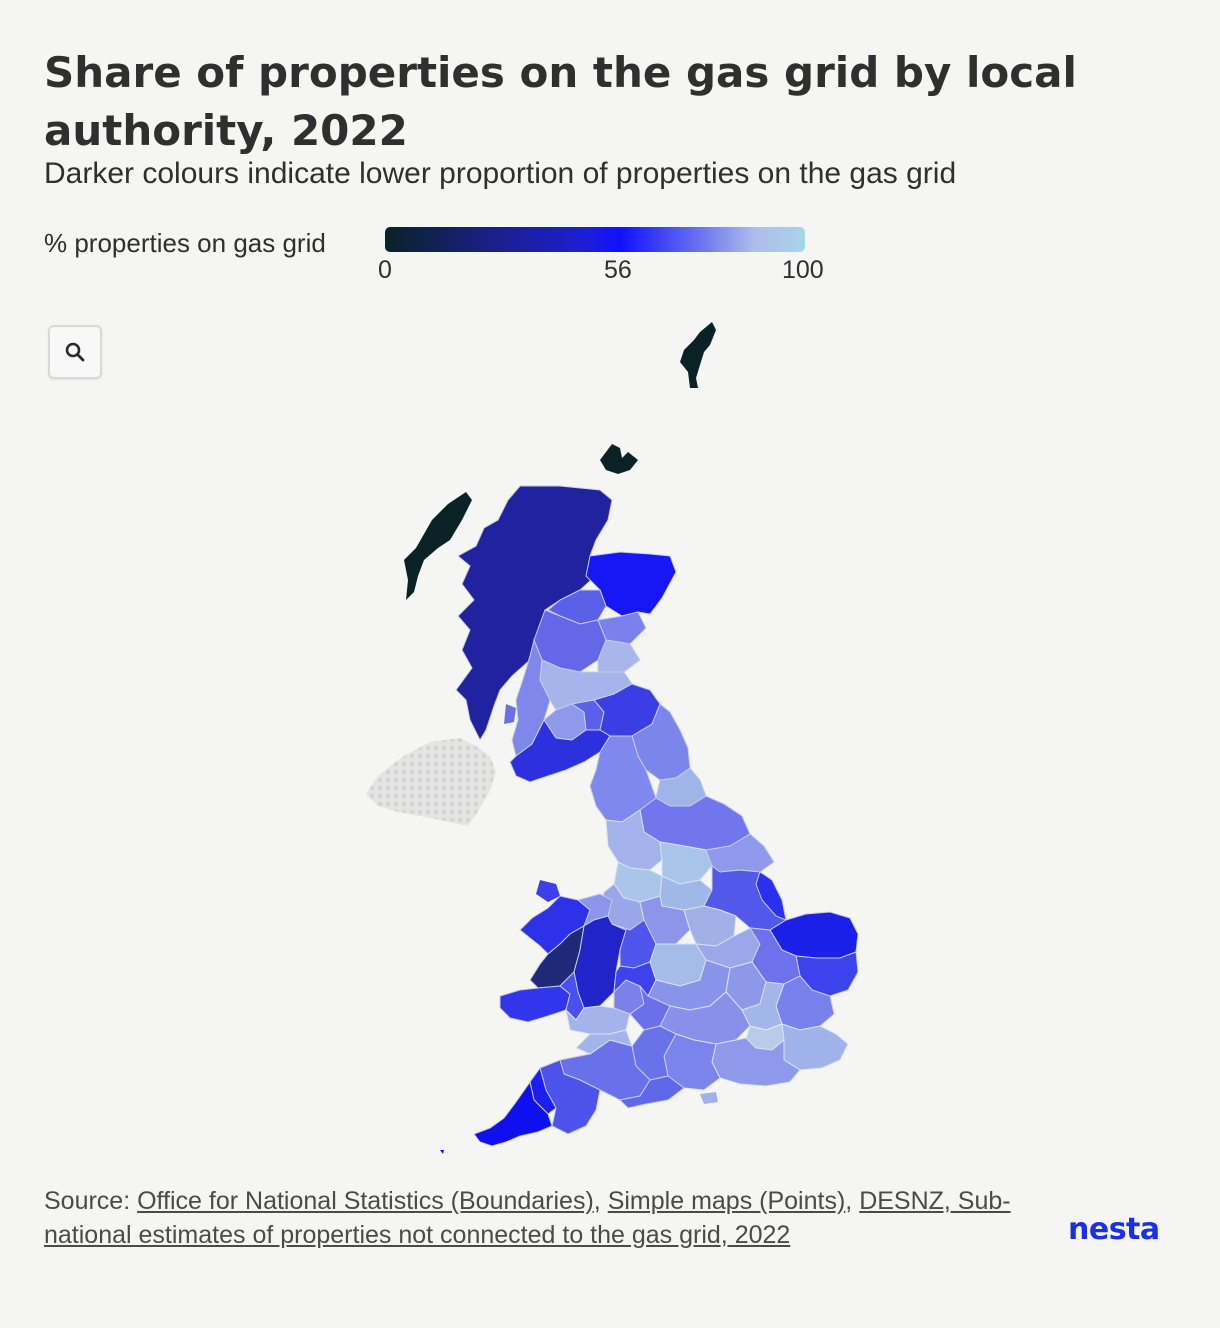 The width and height of the screenshot is (1220, 1328). What do you see at coordinates (651, 1092) in the screenshot?
I see `region-dorset` at bounding box center [651, 1092].